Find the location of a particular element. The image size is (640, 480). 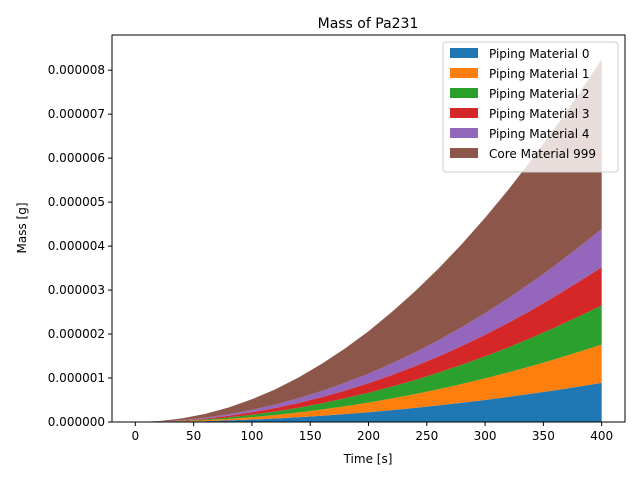

y-axis-label: Mass [g] is located at coordinates (22, 227).